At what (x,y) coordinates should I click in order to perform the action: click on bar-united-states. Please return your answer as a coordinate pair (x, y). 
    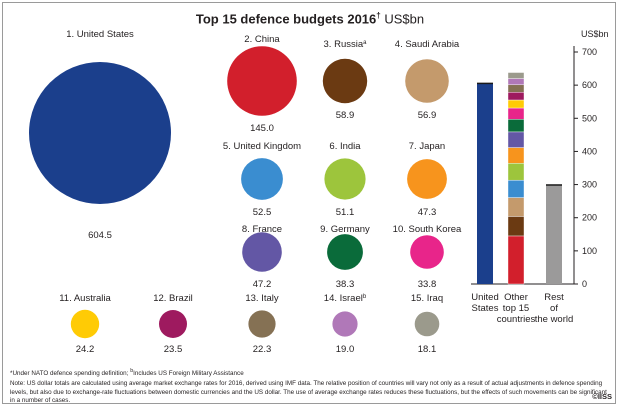
    Looking at the image, I should click on (485, 184).